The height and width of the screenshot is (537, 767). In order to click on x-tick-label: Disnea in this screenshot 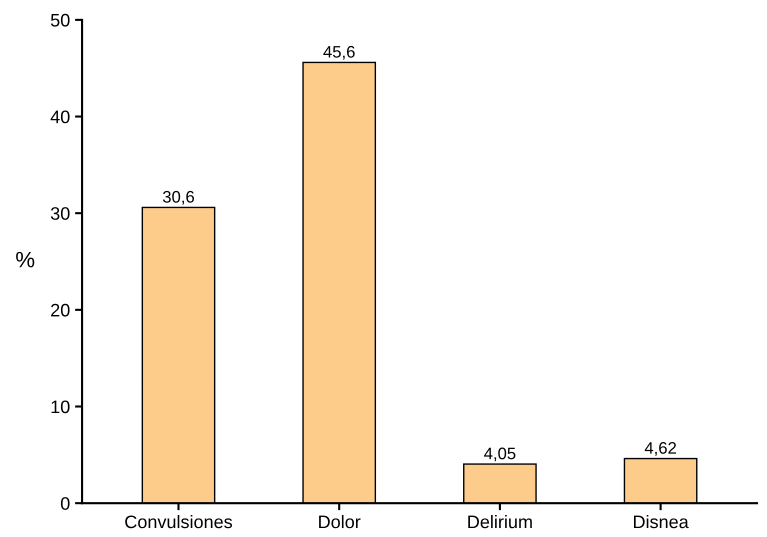, I will do `click(661, 521)`.